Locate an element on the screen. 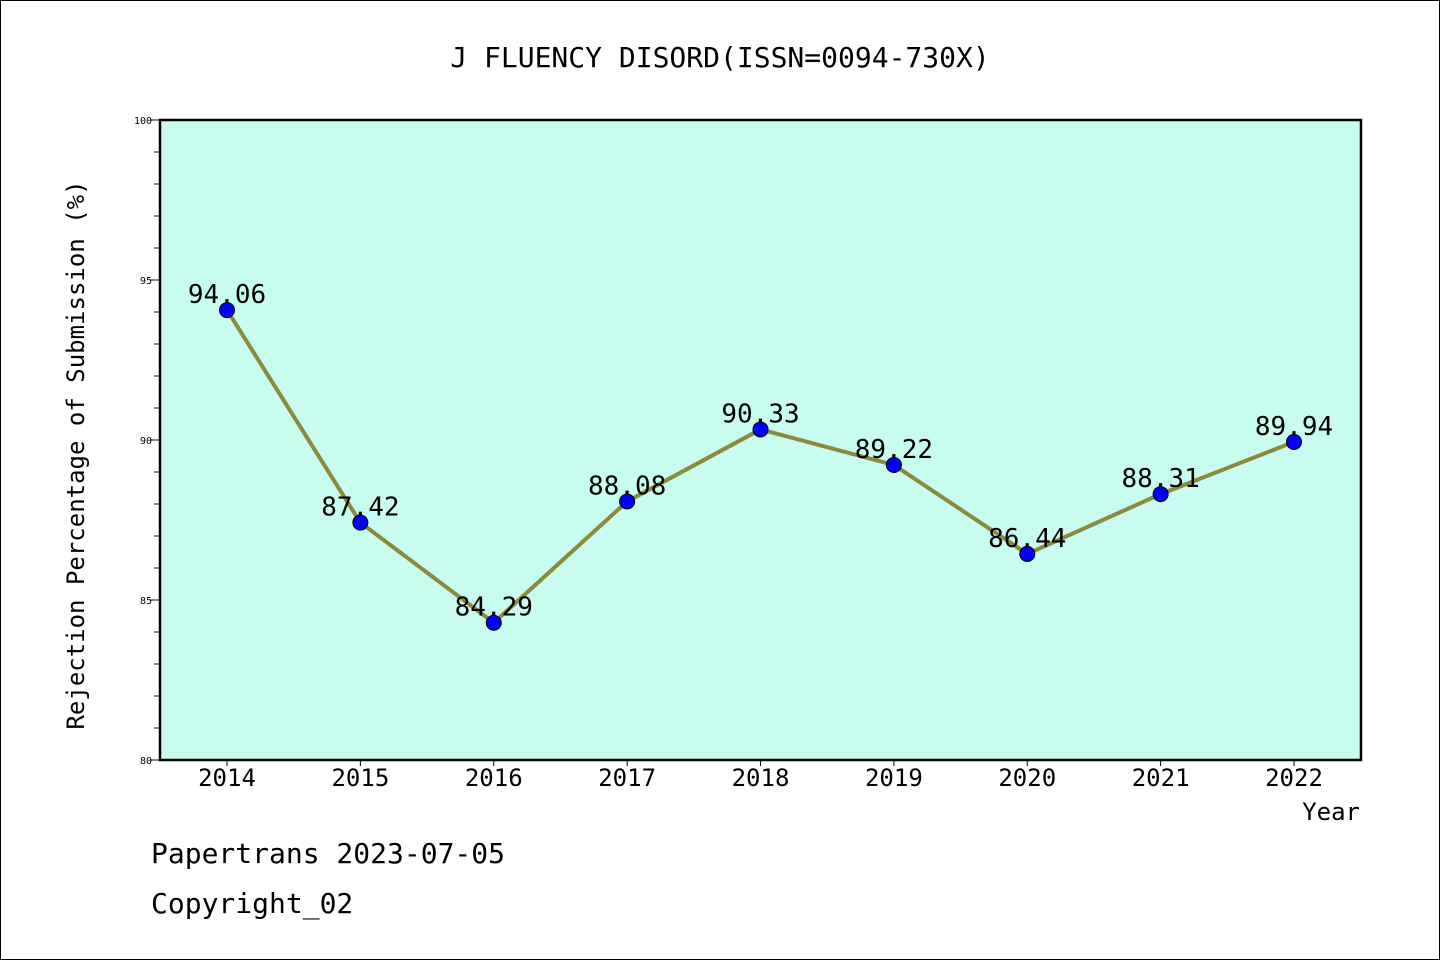 The width and height of the screenshot is (1440, 960). data-label: 90.33 is located at coordinates (760, 414).